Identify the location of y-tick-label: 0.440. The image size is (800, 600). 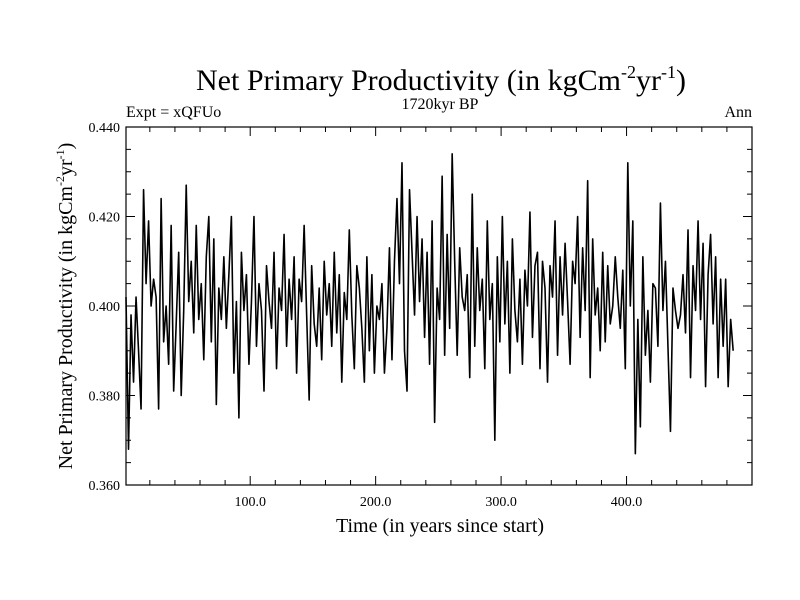
(105, 128).